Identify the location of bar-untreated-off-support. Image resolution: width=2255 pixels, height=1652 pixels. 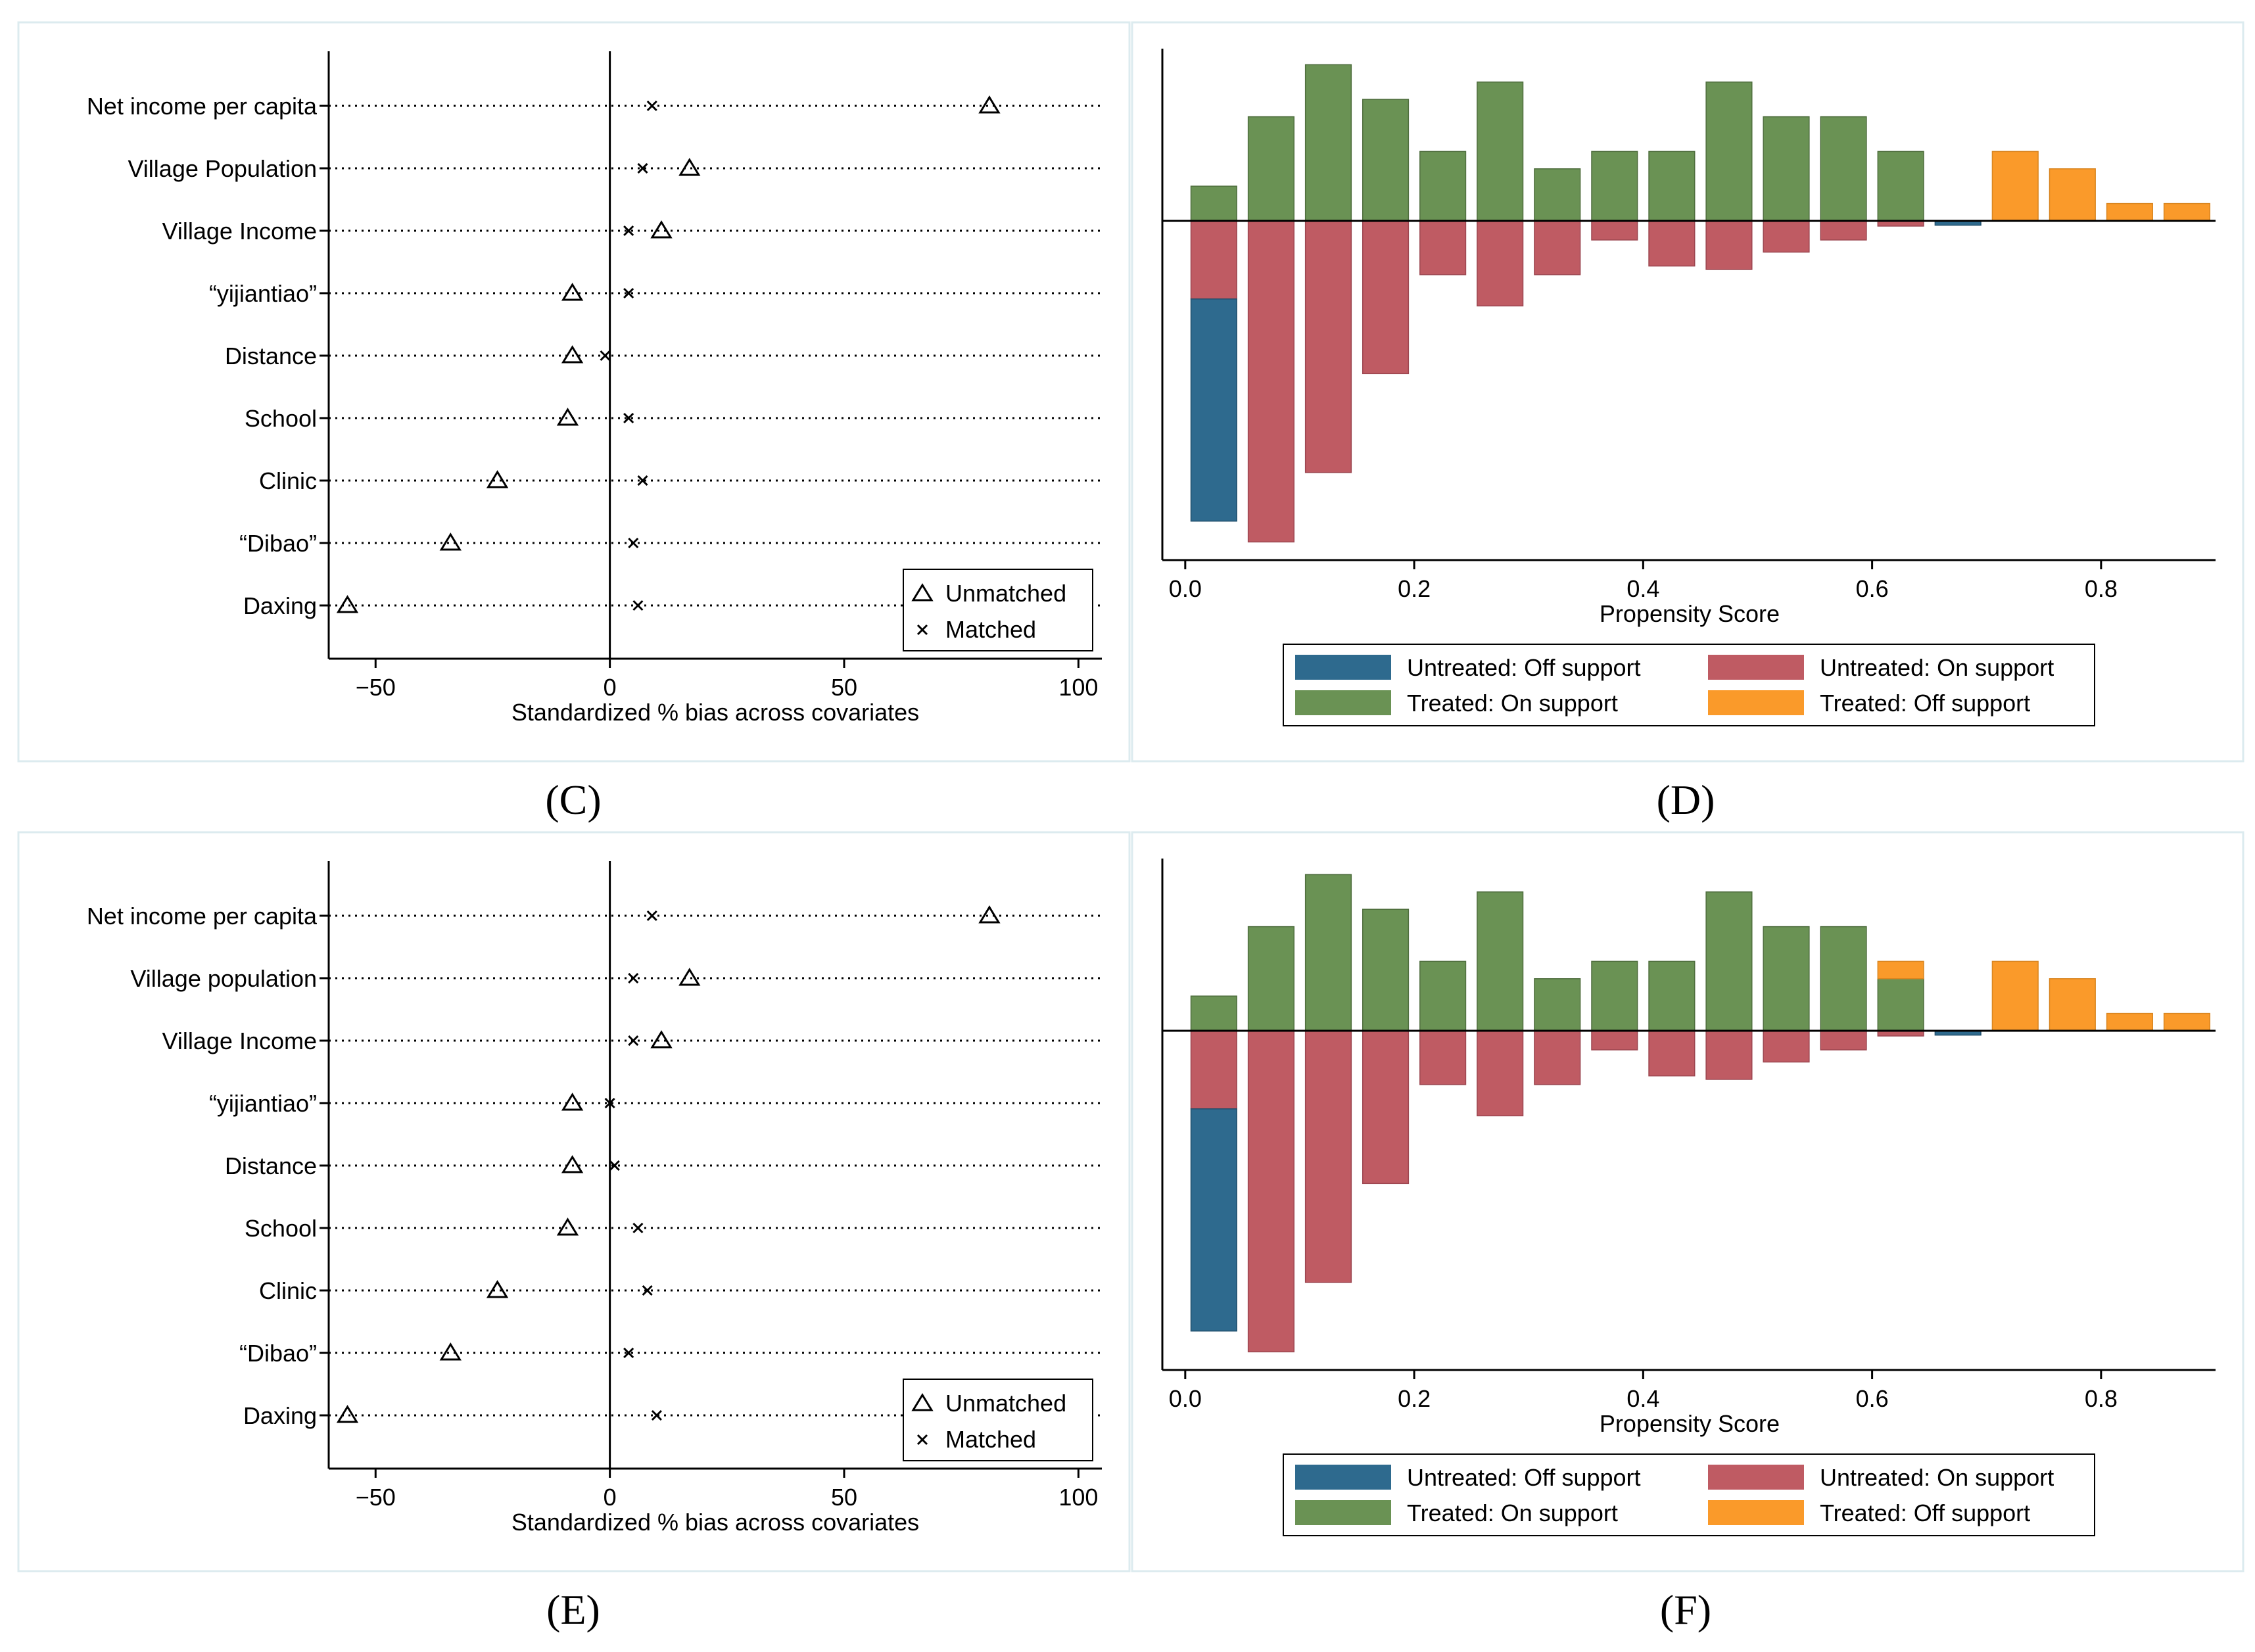
(1213, 1220).